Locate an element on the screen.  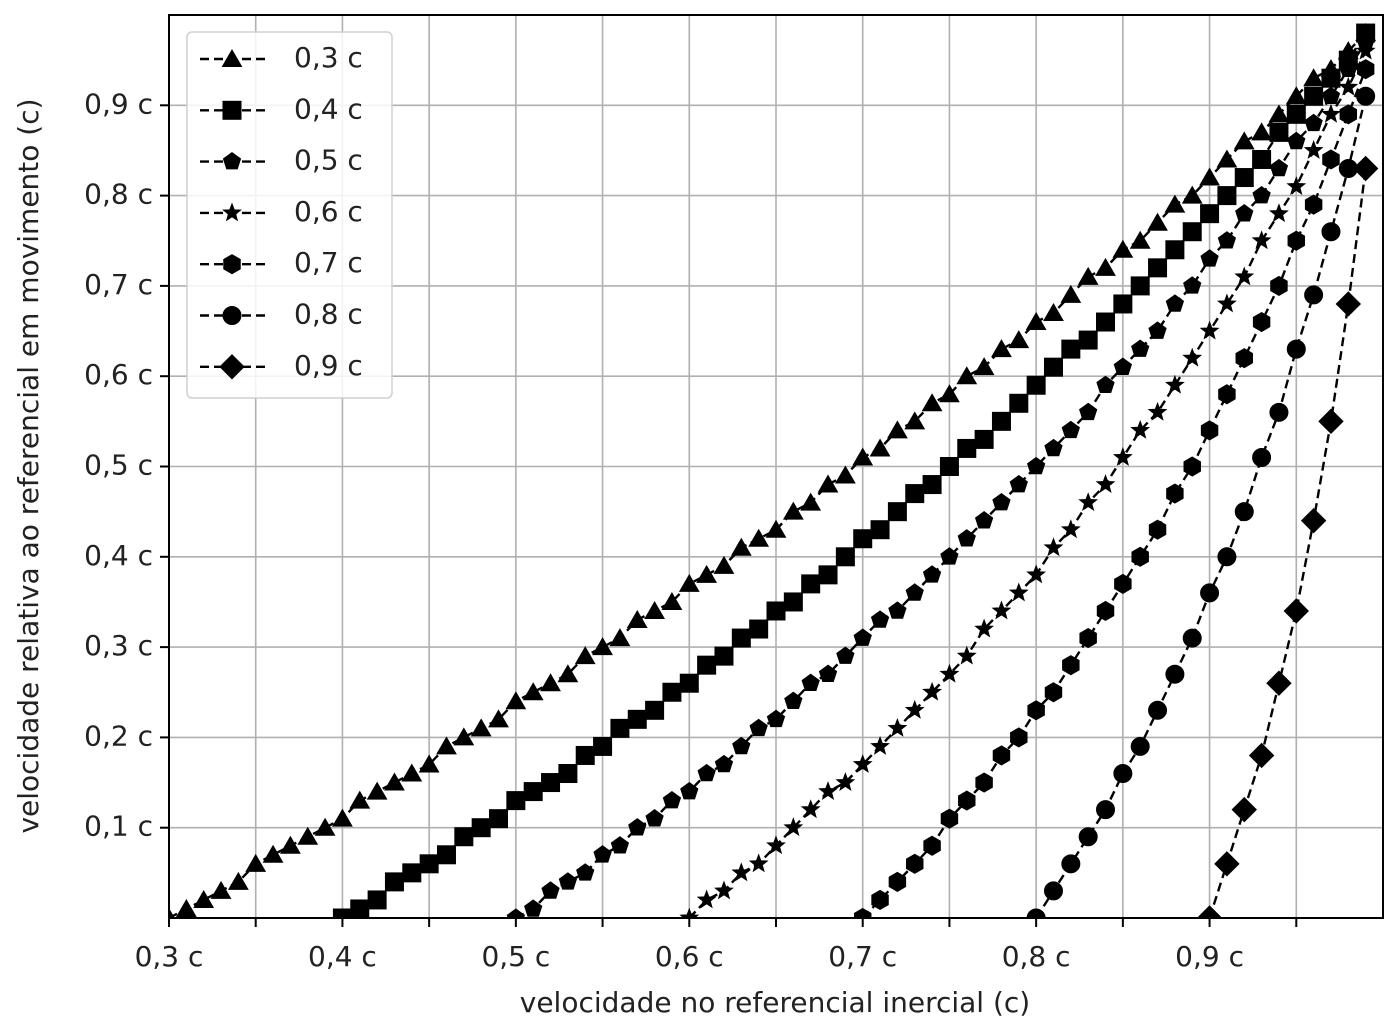
x-axis-label: velocidade no referencial inercial (c) is located at coordinates (775, 1002).